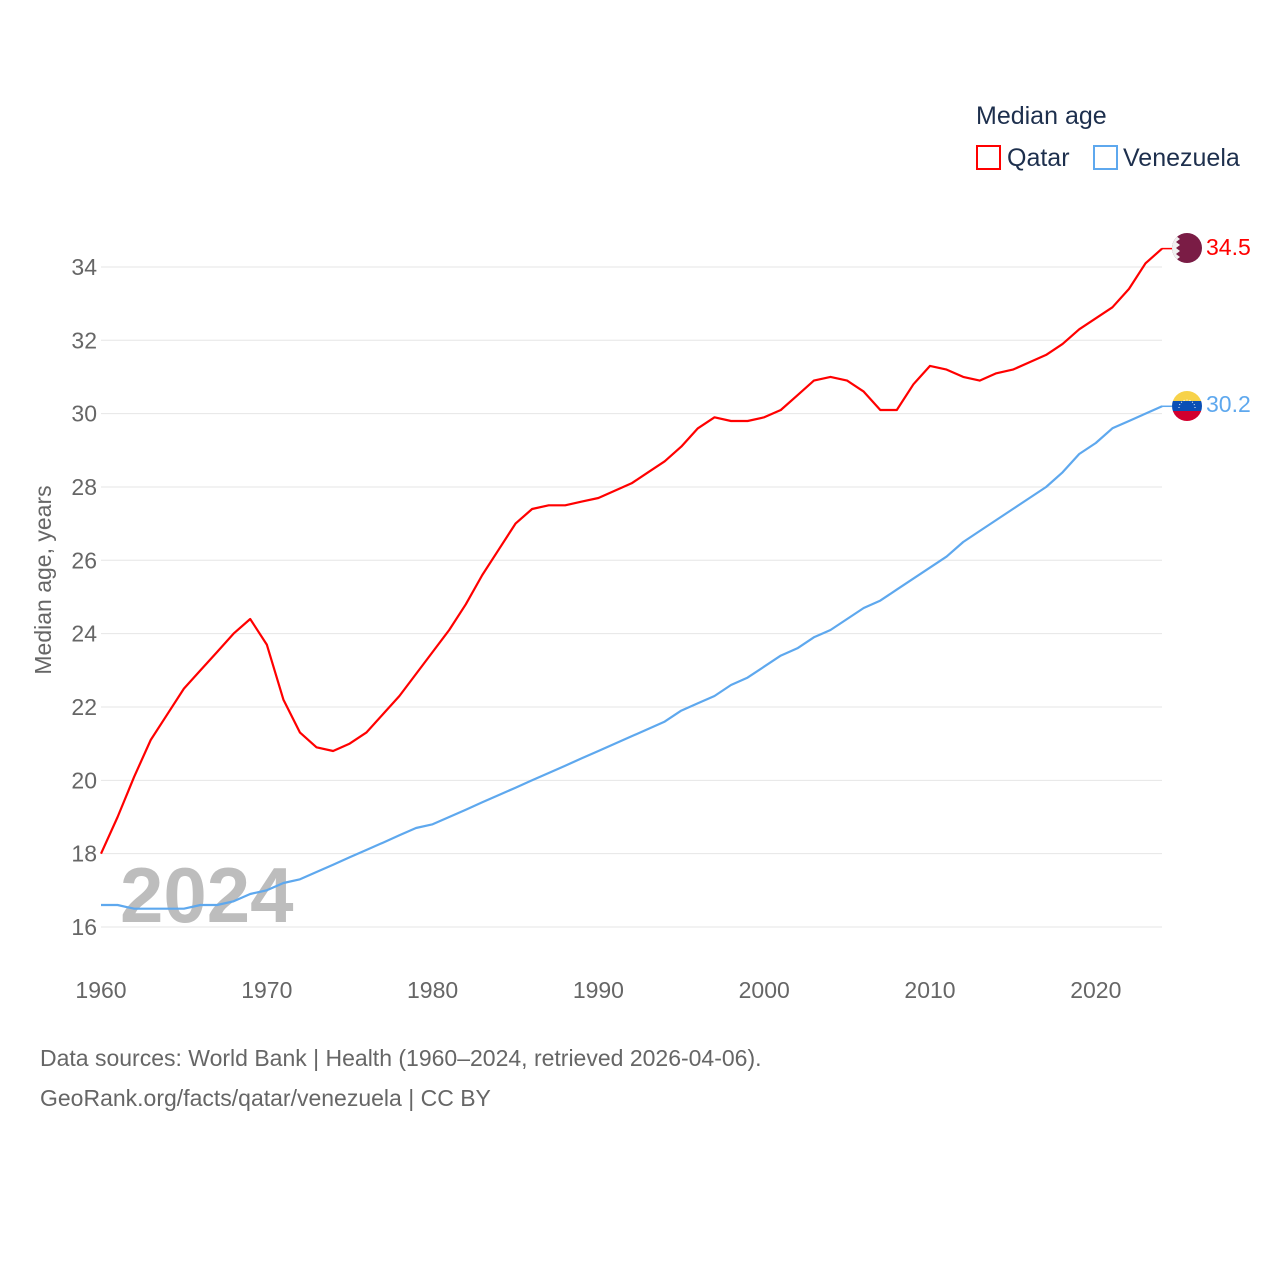  Describe the element at coordinates (988, 157) in the screenshot. I see `legend-swatch-qatar` at that location.